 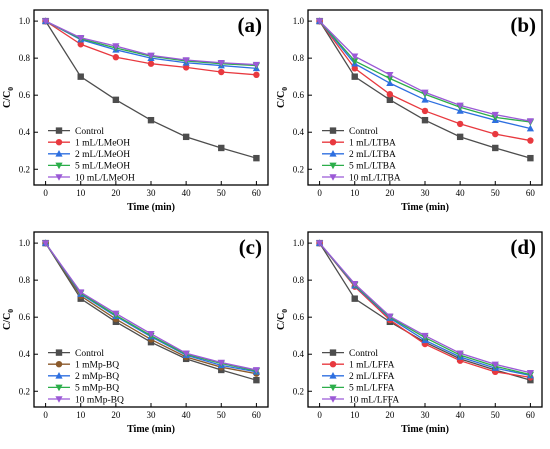 What do you see at coordinates (375, 178) in the screenshot?
I see `legend-label: 10 mL/LTBA` at bounding box center [375, 178].